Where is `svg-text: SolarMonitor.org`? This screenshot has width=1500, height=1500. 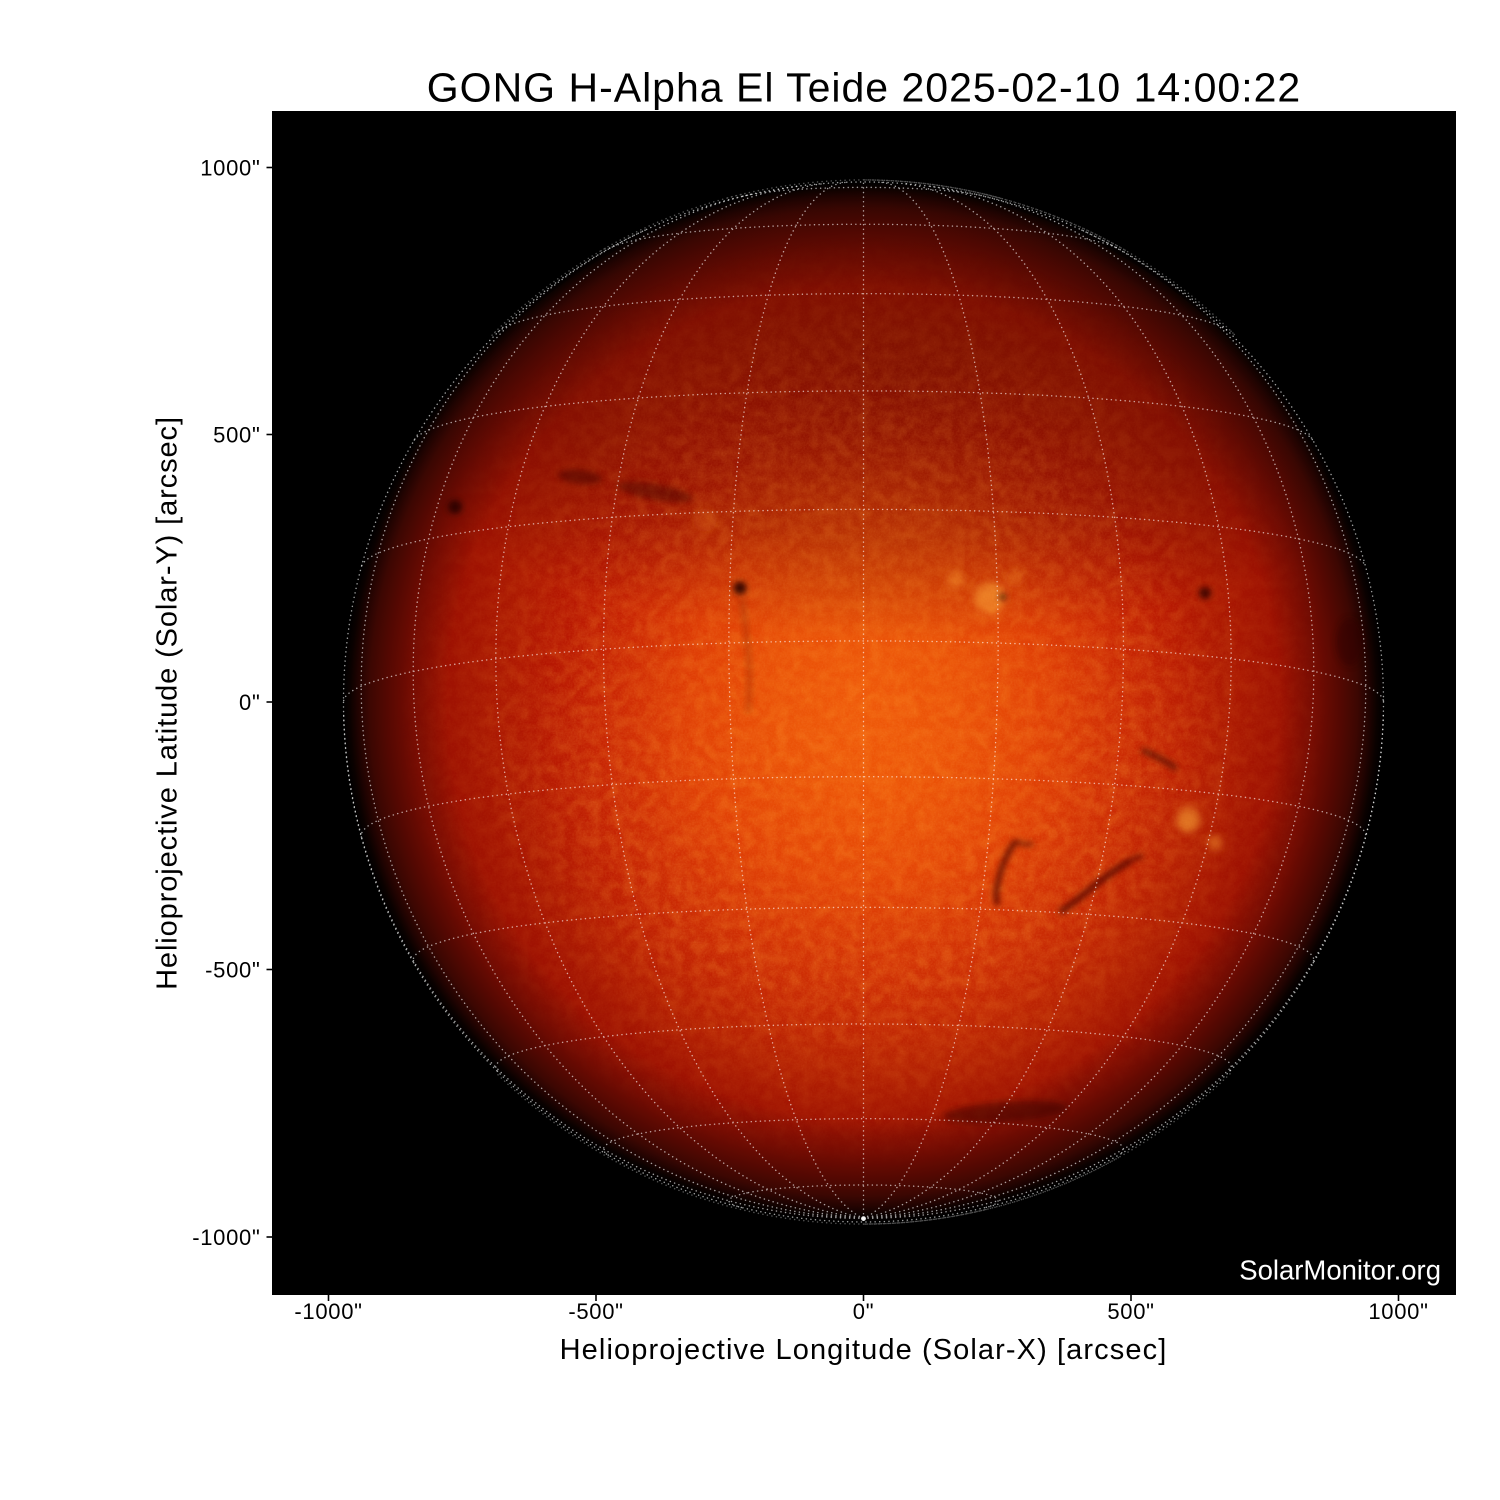 svg-text: SolarMonitor.org is located at coordinates (1340, 1270).